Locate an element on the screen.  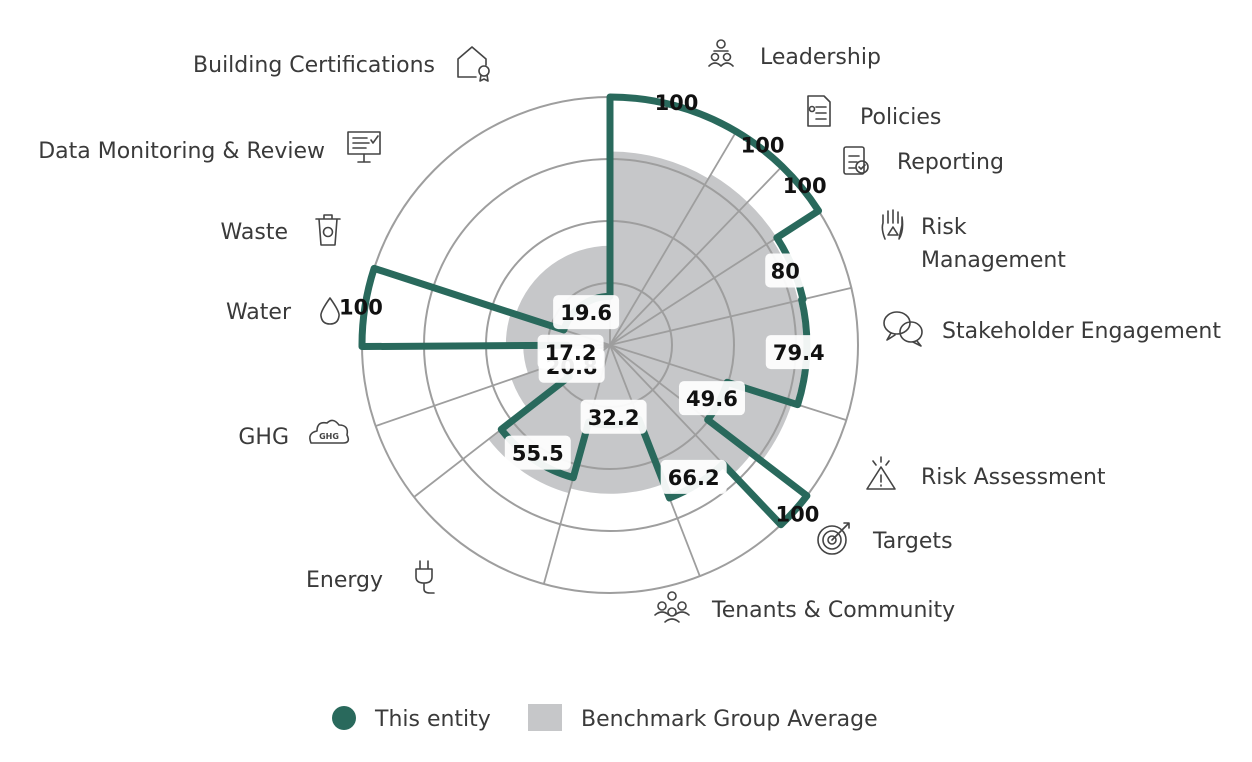
category-label-text: Risk is located at coordinates (944, 227).